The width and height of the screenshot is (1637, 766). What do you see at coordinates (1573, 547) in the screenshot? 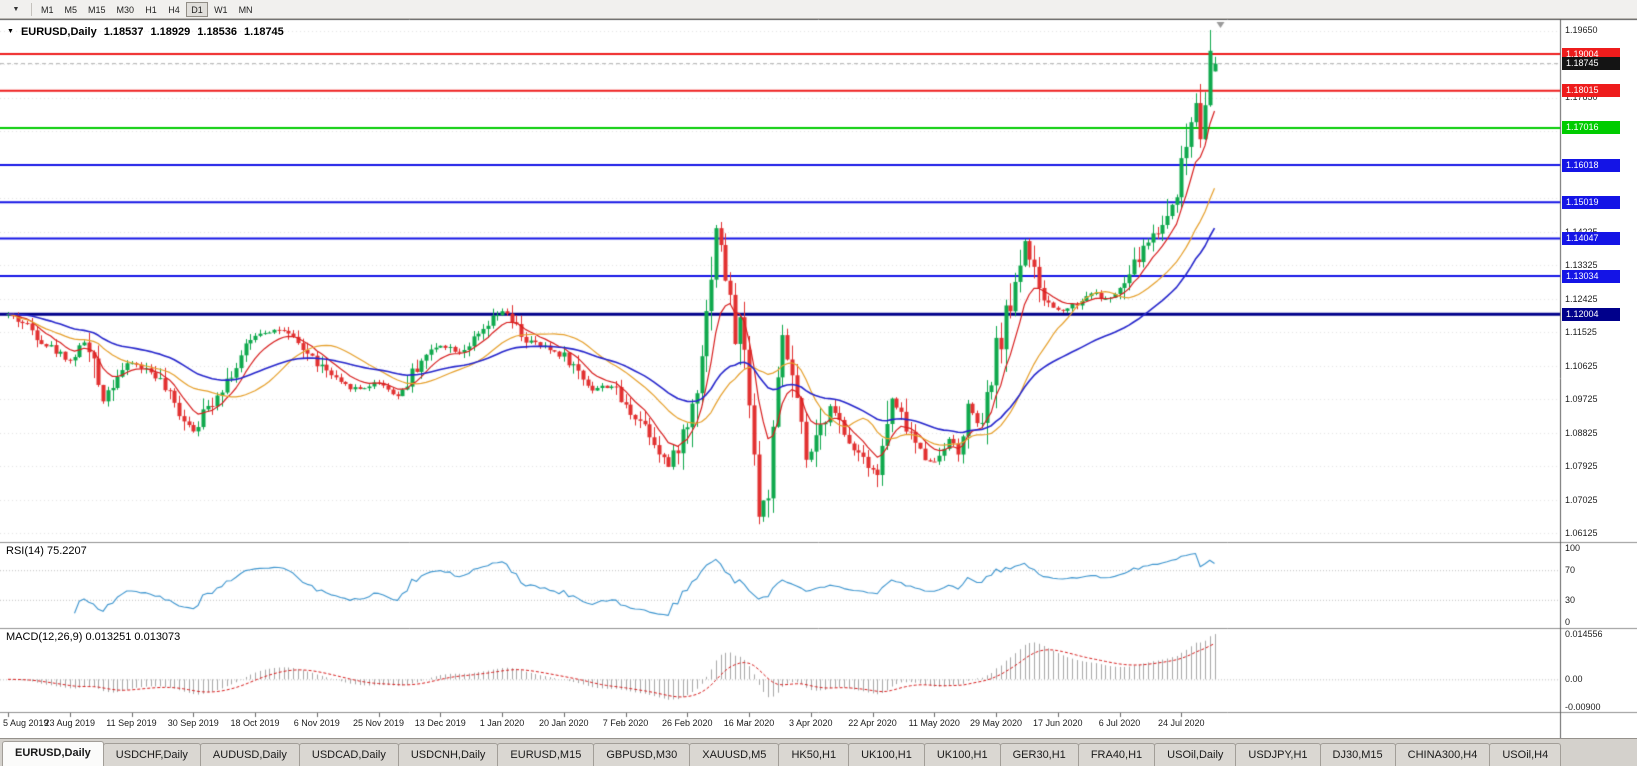
I see `rsi-tick: 100` at bounding box center [1573, 547].